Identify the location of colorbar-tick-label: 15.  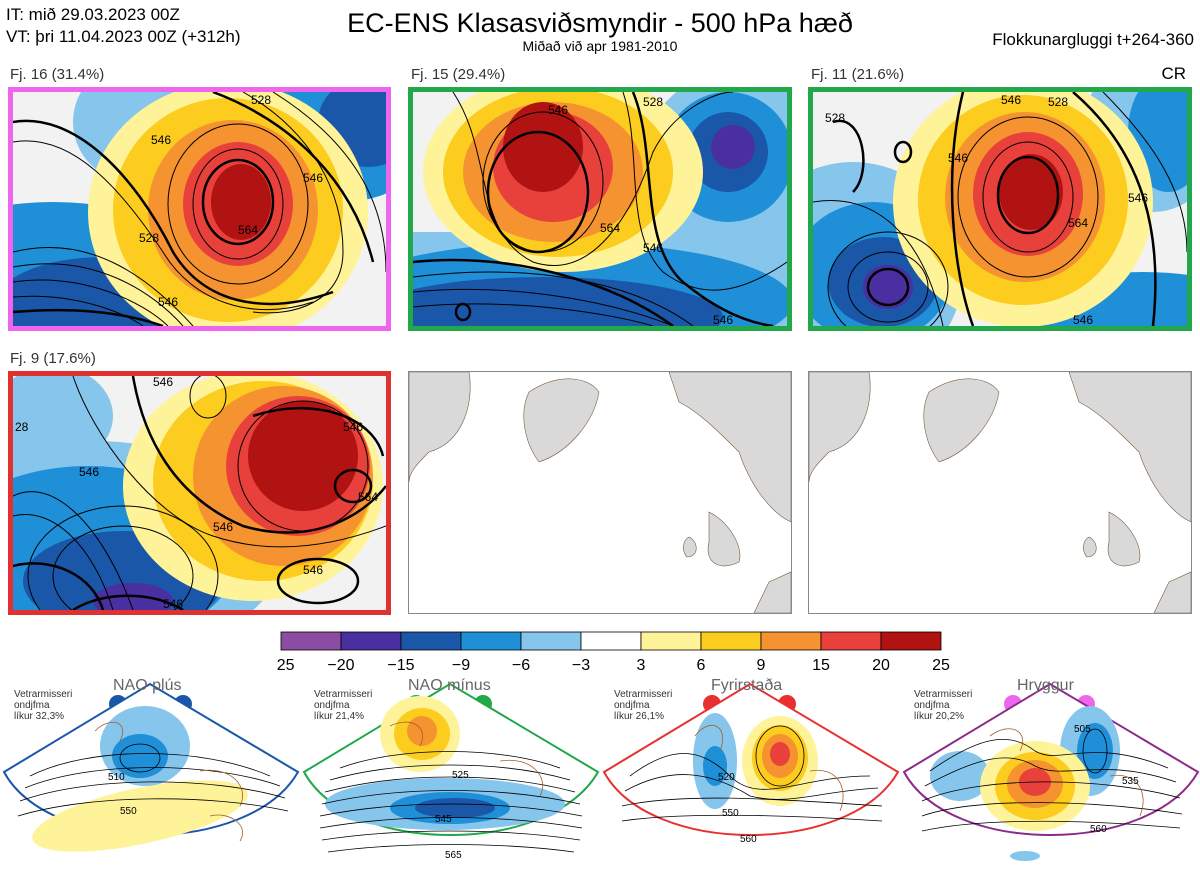
(821, 665).